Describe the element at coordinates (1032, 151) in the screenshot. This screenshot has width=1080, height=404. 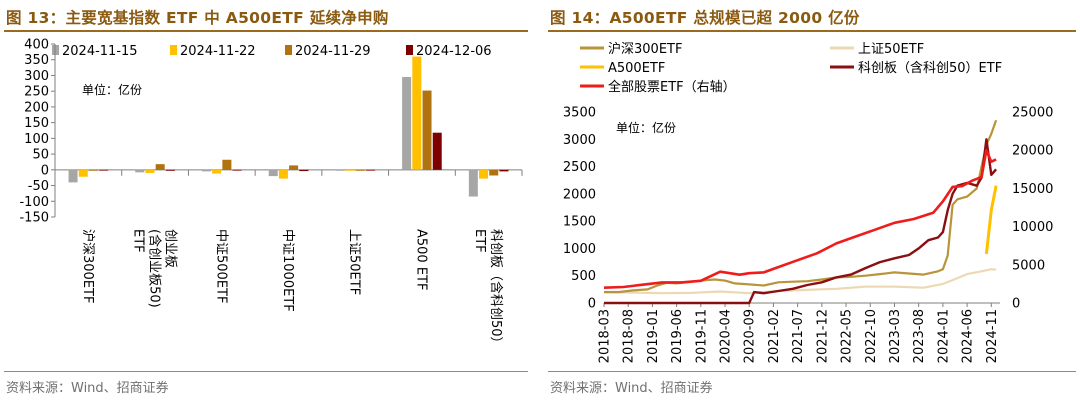
I see `right-right-y-tick-label: 20000` at that location.